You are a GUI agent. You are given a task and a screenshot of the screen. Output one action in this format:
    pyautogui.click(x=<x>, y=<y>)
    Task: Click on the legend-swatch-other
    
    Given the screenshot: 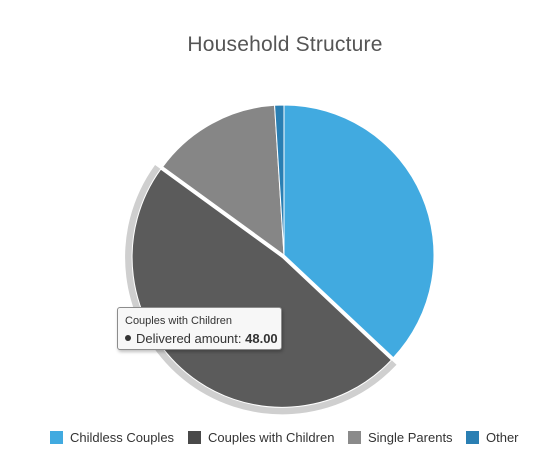 What is the action you would take?
    pyautogui.click(x=472, y=437)
    